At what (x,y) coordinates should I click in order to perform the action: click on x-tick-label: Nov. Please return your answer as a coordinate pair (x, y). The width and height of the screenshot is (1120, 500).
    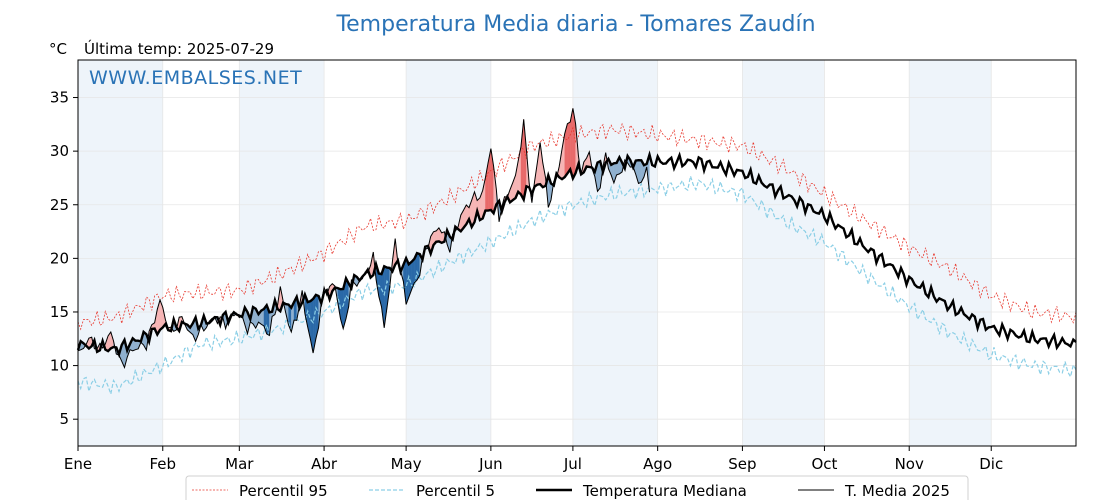
    Looking at the image, I should click on (909, 464).